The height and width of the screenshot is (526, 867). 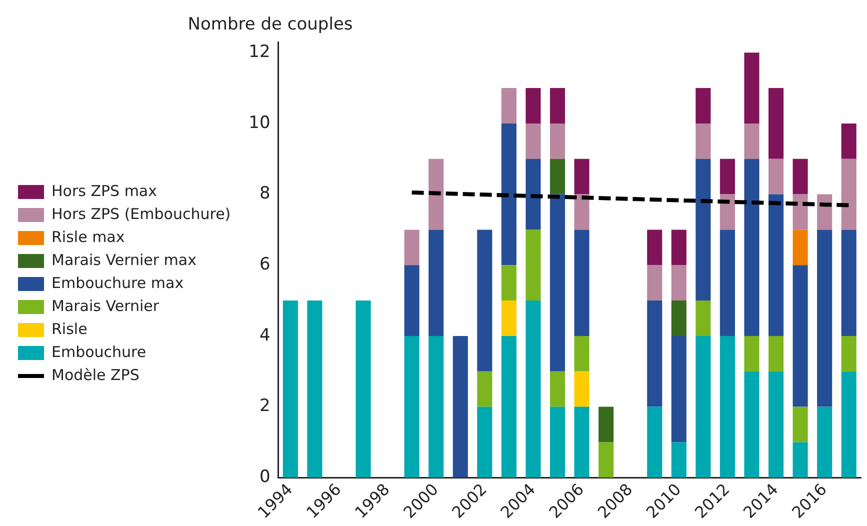 I want to click on y-tick-label: 0, so click(x=264, y=477).